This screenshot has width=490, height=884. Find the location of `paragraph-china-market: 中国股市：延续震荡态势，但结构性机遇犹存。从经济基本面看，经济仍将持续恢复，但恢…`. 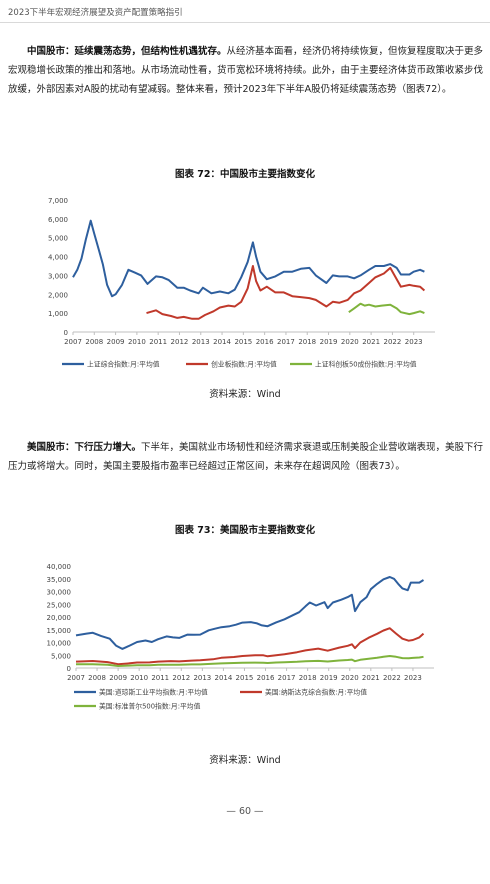

paragraph-china-market: 中国股市：延续震荡态势，但结构性机遇犹存。从经济基本面看，经济仍将持续恢复，但恢… is located at coordinates (246, 70).